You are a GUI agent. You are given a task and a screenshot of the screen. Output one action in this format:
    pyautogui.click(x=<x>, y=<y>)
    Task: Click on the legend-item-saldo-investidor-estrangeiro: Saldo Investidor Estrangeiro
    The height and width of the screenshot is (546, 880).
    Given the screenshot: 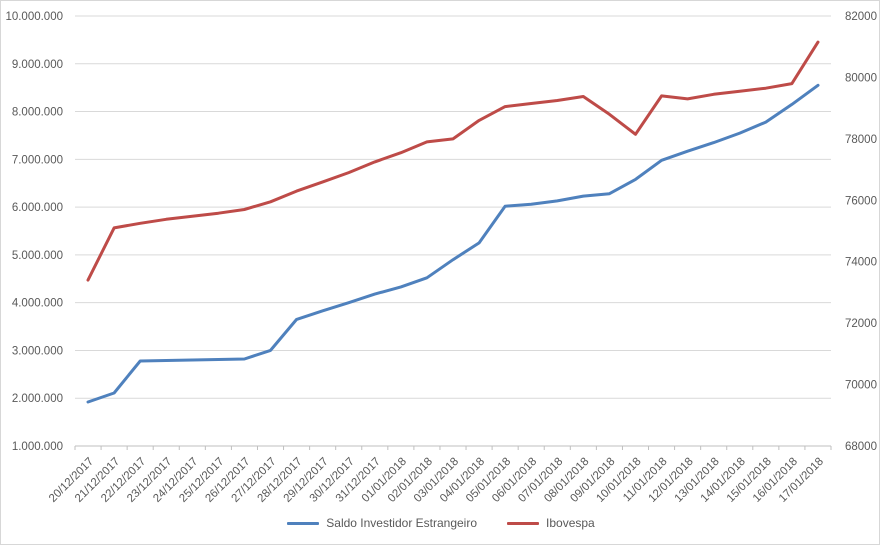 What is the action you would take?
    pyautogui.click(x=382, y=523)
    